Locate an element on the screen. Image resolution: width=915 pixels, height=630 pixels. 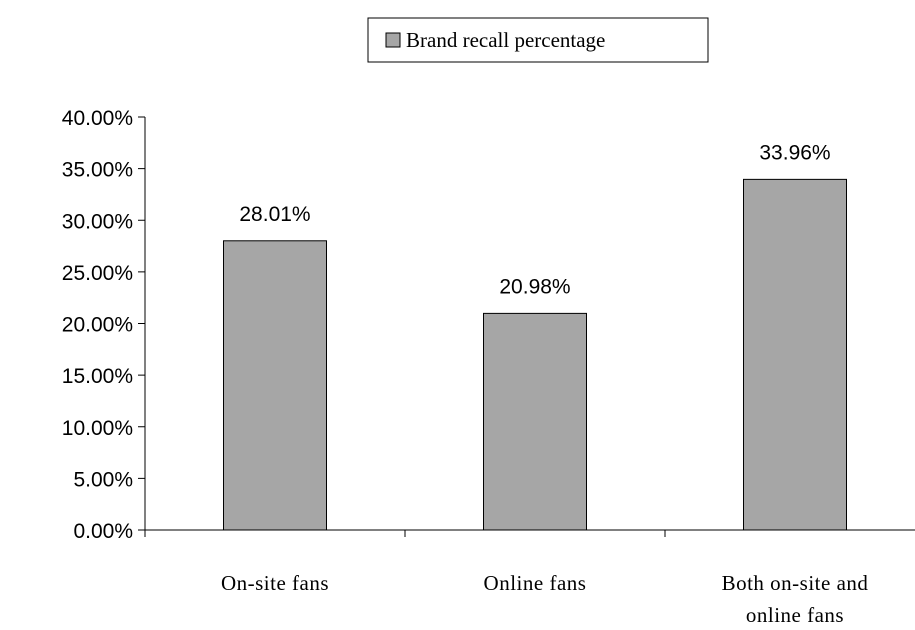
y-tick-label: 30.00% is located at coordinates (97, 221).